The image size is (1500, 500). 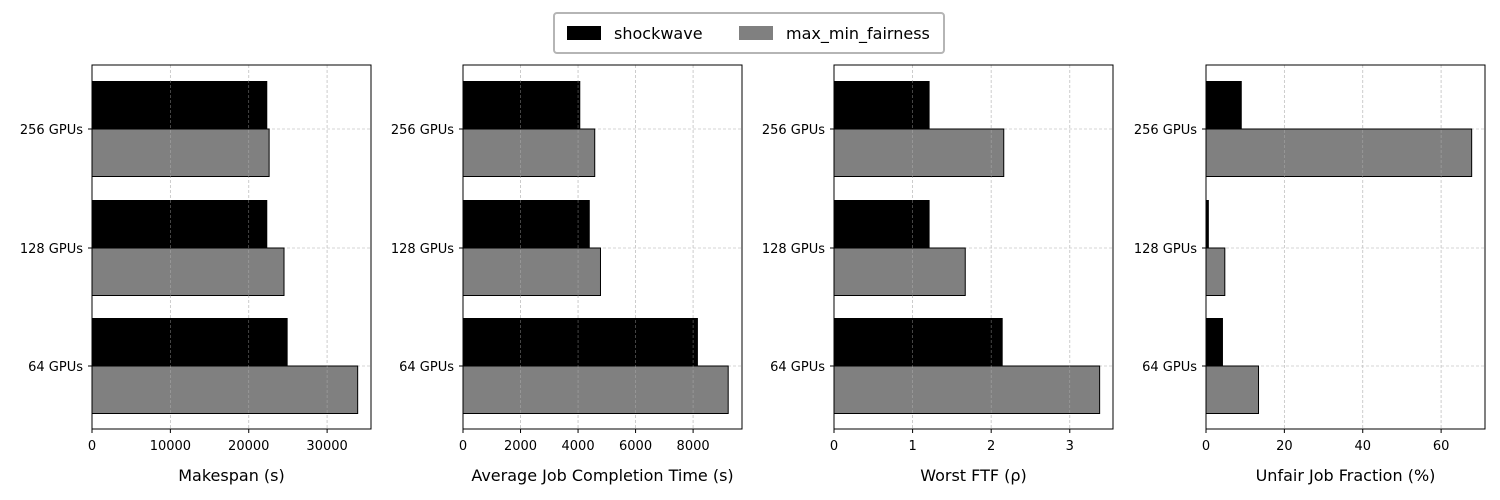 What do you see at coordinates (635, 446) in the screenshot?
I see `x-tick-label: 6000` at bounding box center [635, 446].